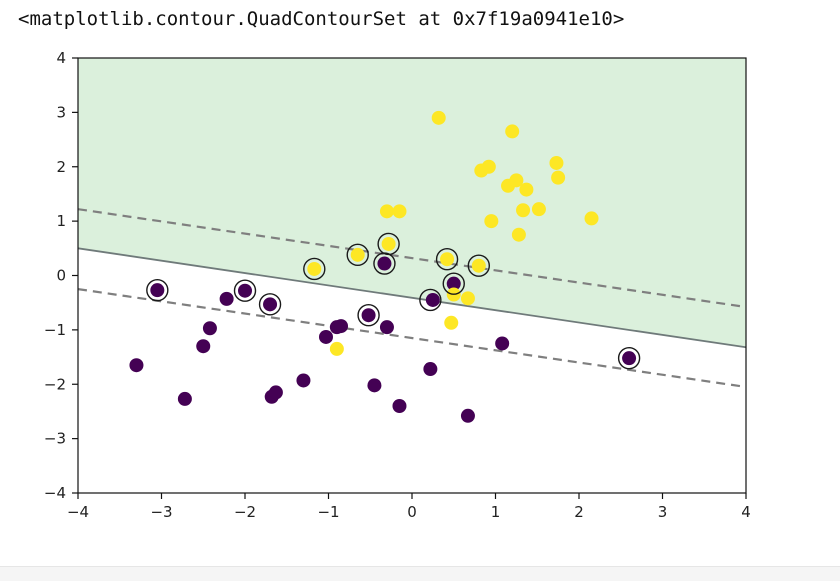 This screenshot has height=581, width=840. Describe the element at coordinates (61, 167) in the screenshot. I see `y-tick-label-6: 2` at that location.